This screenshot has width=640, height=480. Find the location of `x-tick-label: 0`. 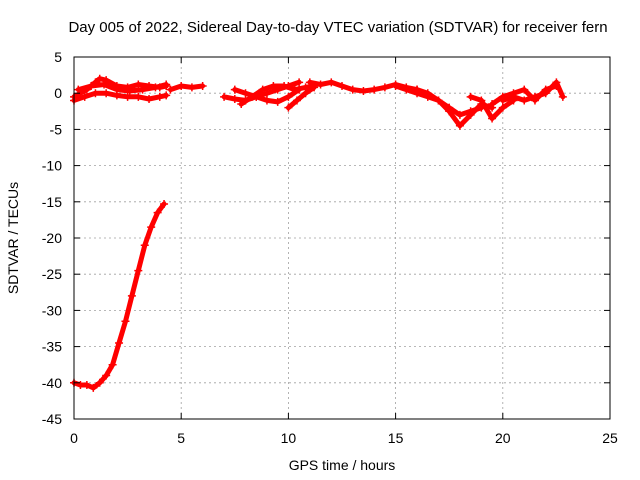

x-tick-label: 0 is located at coordinates (74, 438).